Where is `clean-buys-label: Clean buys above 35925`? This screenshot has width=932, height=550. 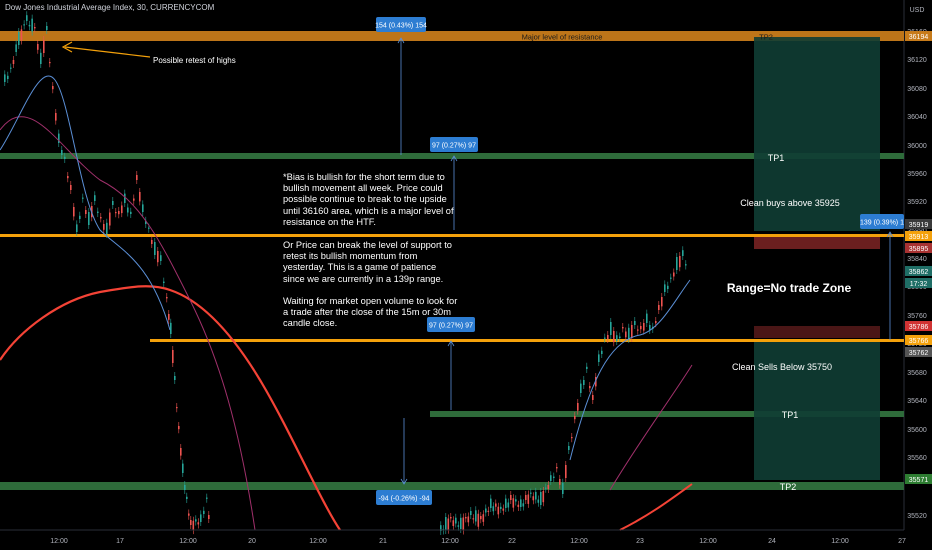
clean-buys-label: Clean buys above 35925 is located at coordinates (790, 203).